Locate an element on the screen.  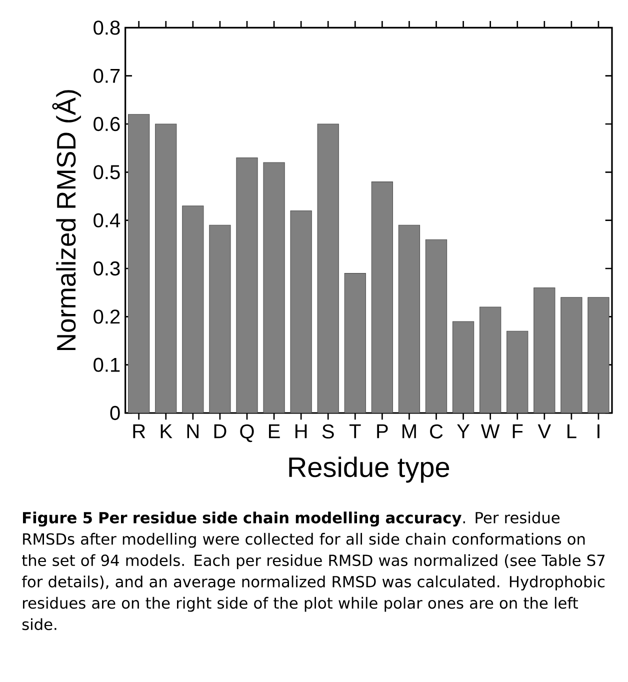
x-tick-label: R is located at coordinates (139, 431).